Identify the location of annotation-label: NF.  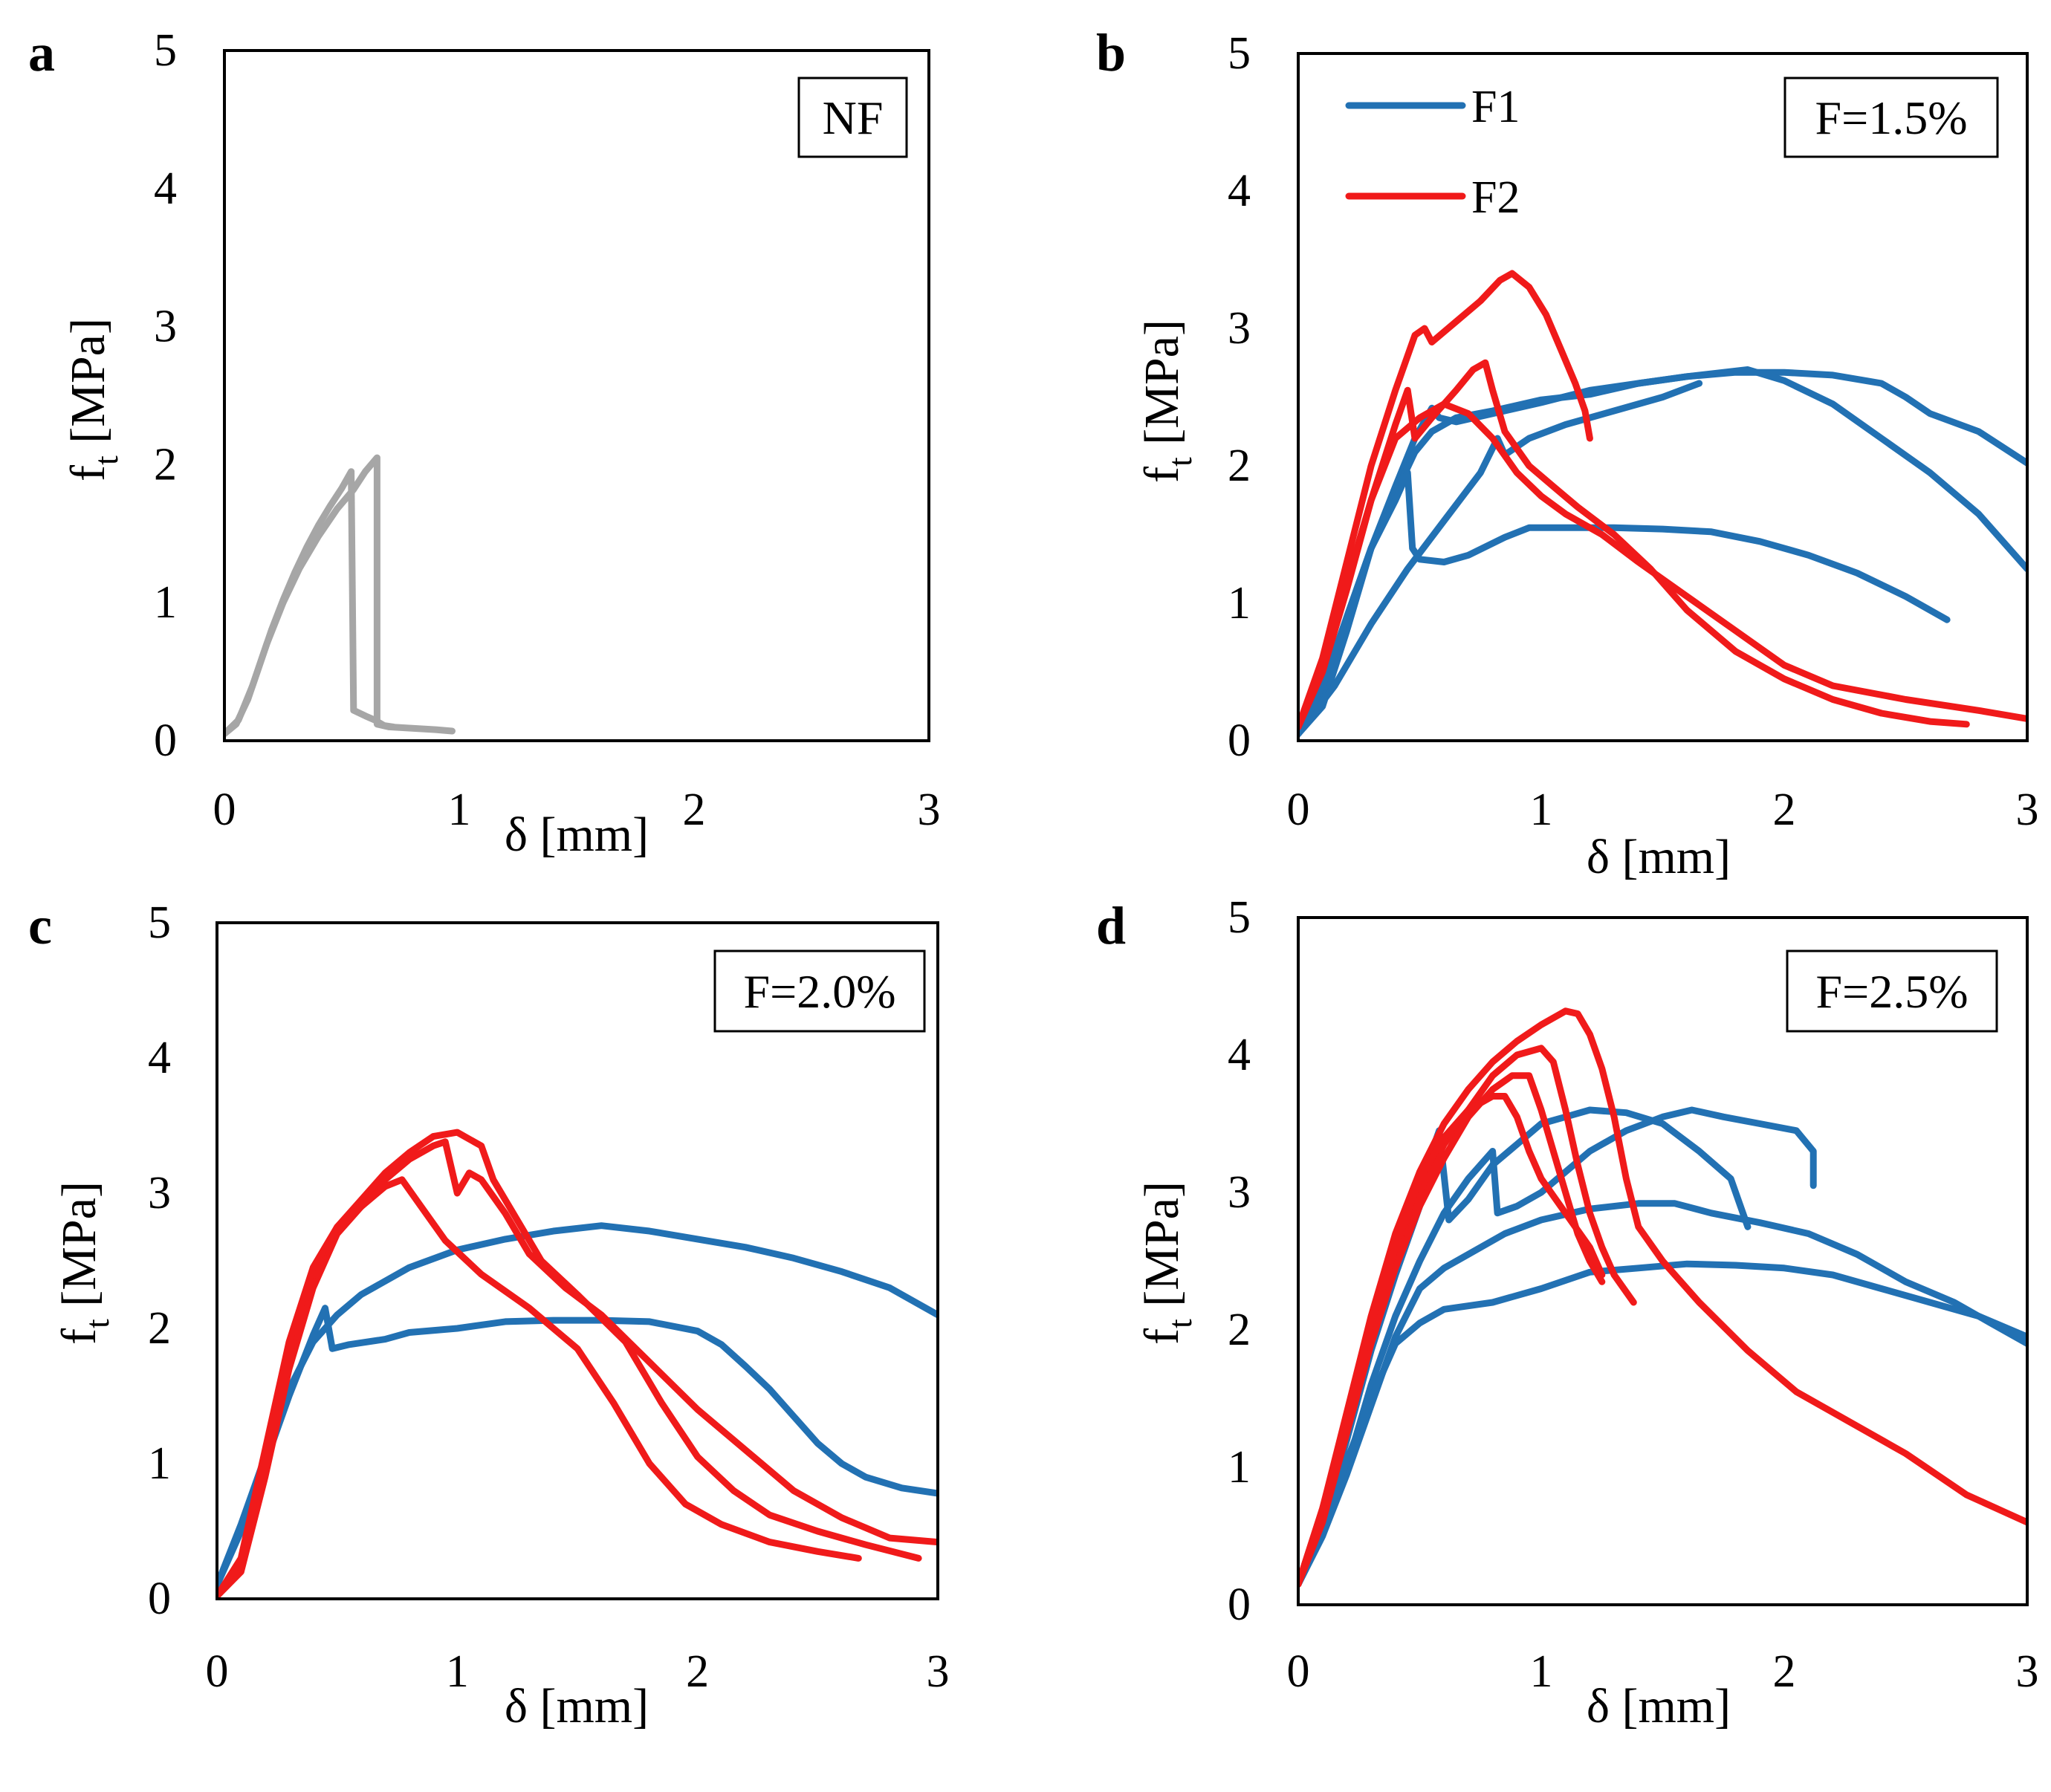
(853, 117).